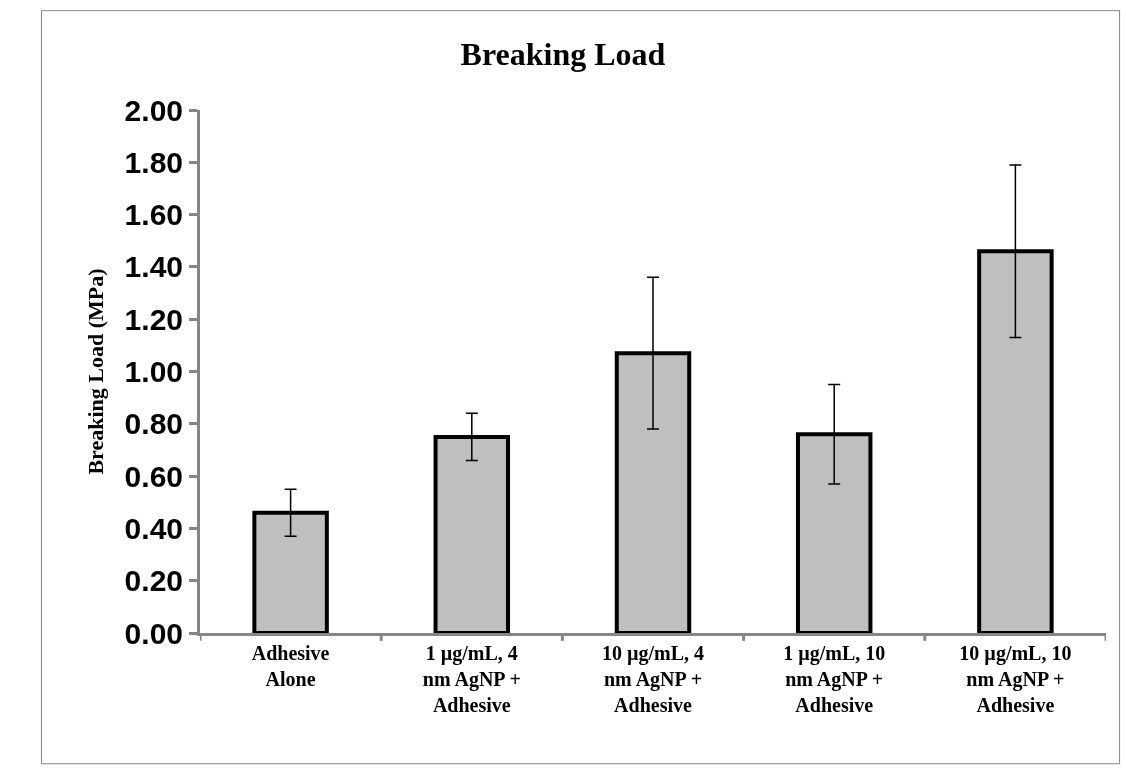  What do you see at coordinates (153, 162) in the screenshot?
I see `y-tick-label: 1.80` at bounding box center [153, 162].